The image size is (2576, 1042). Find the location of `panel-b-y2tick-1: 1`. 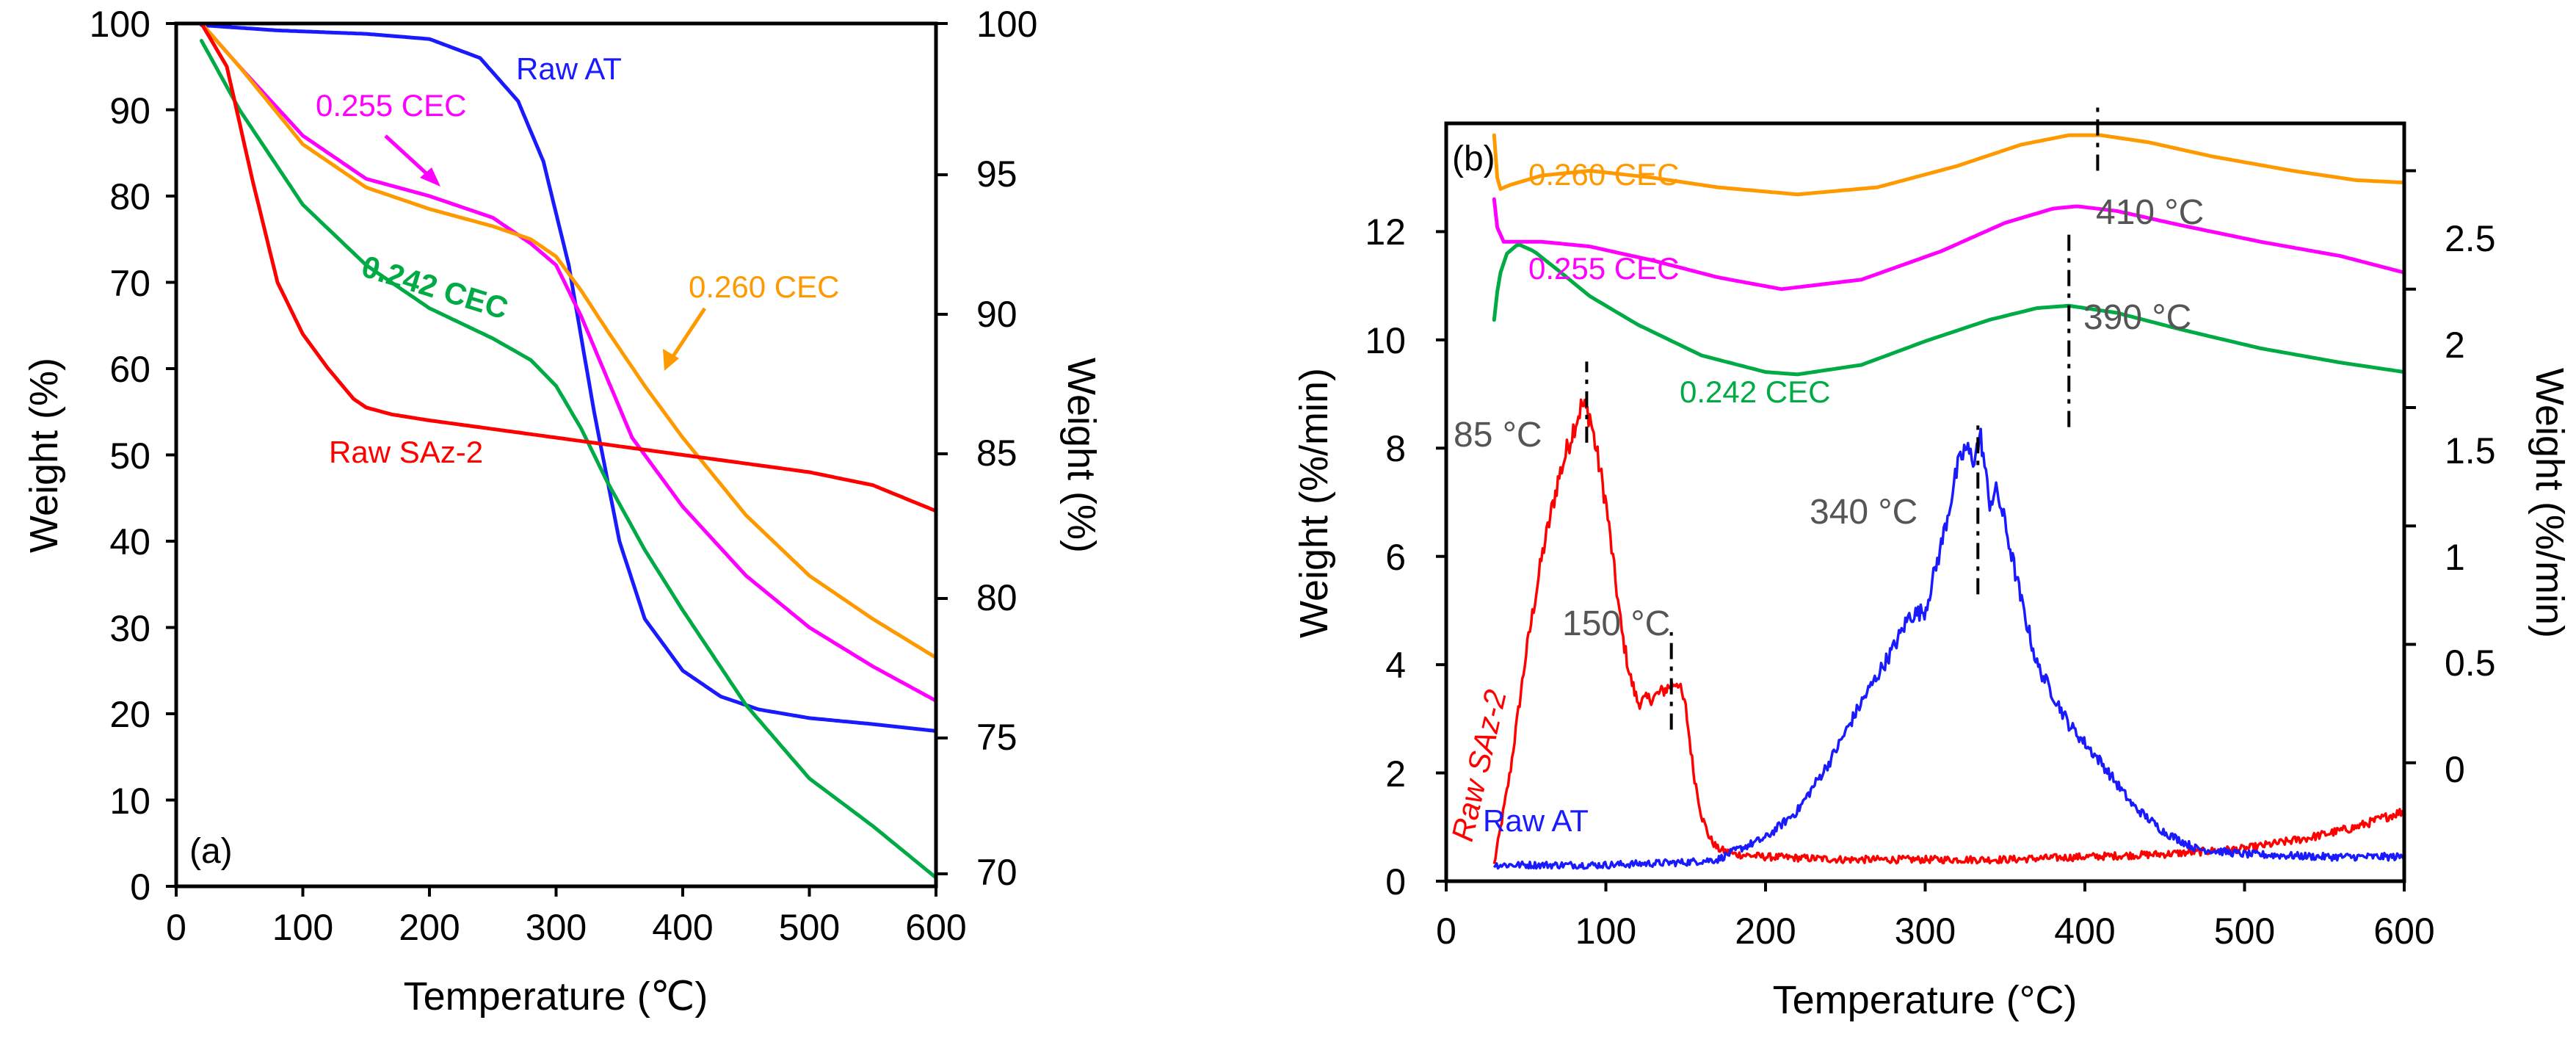

panel-b-y2tick-1: 1 is located at coordinates (2455, 557).